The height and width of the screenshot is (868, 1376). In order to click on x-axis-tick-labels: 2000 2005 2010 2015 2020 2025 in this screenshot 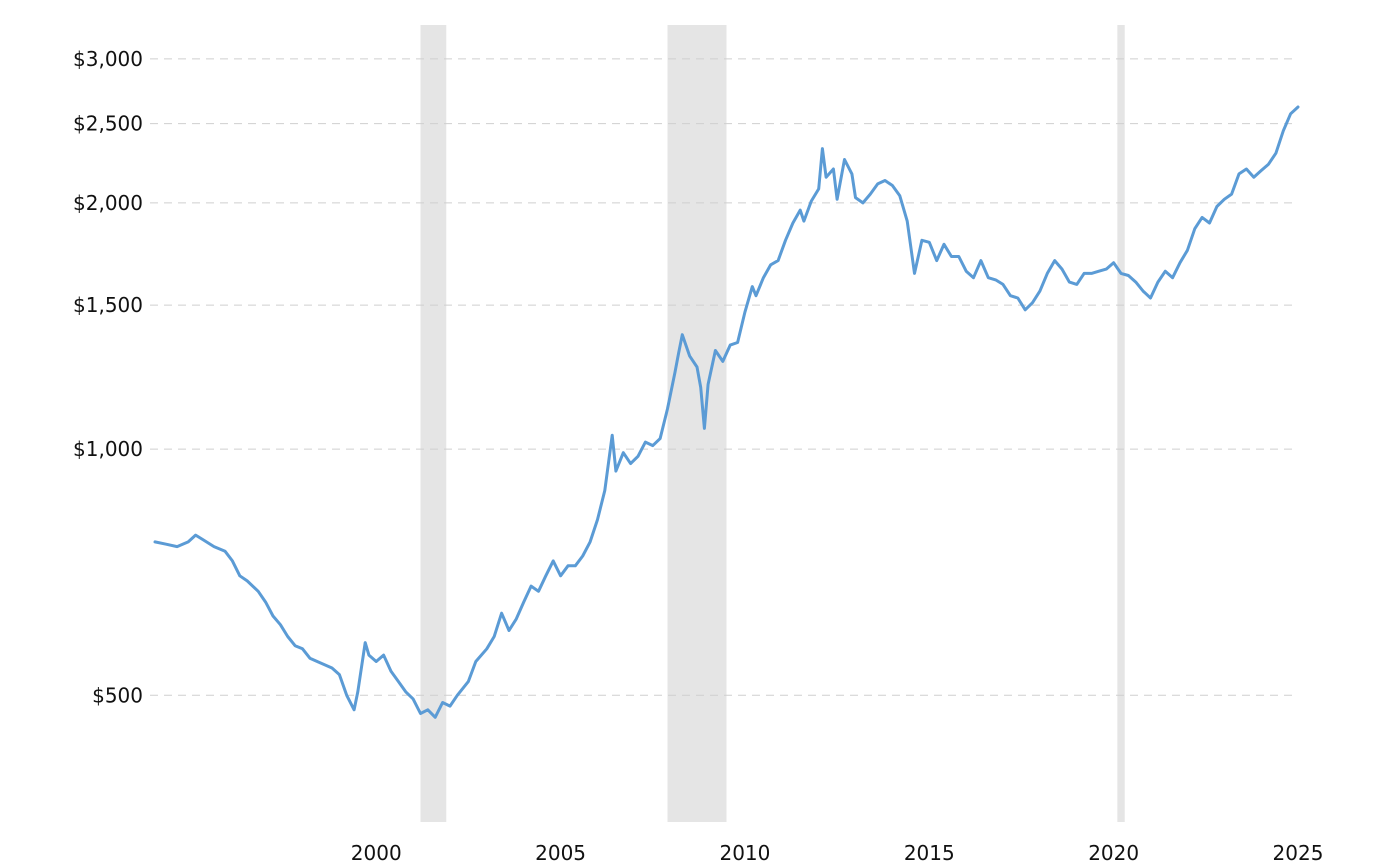, I will do `click(837, 853)`.